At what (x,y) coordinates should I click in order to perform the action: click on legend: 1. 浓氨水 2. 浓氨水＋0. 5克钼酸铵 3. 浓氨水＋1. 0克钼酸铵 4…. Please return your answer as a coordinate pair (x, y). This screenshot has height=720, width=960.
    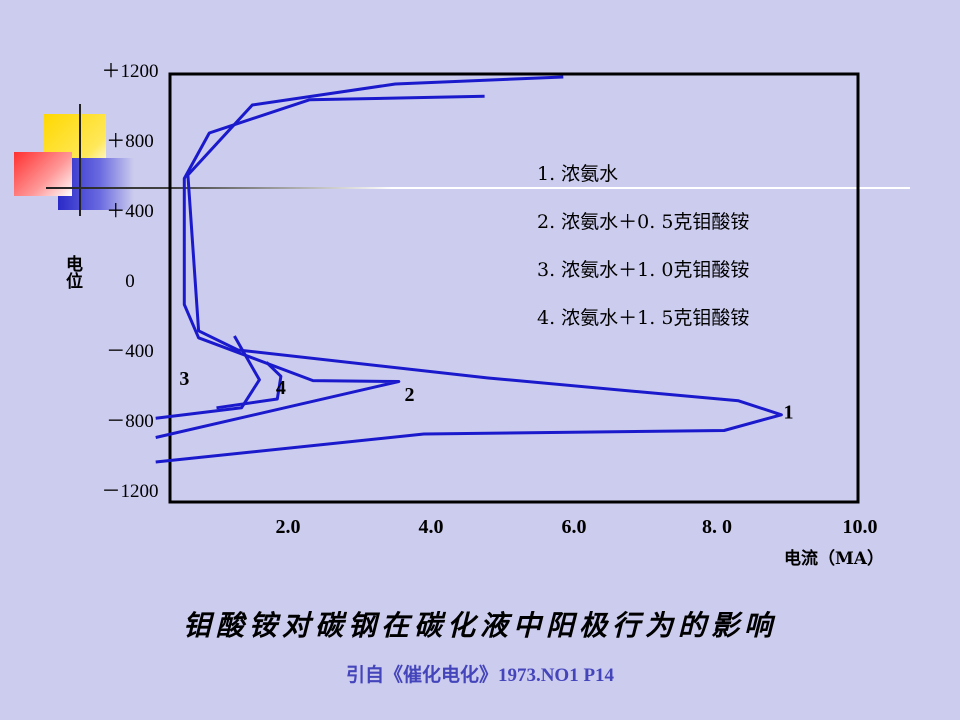
    Looking at the image, I should click on (643, 246).